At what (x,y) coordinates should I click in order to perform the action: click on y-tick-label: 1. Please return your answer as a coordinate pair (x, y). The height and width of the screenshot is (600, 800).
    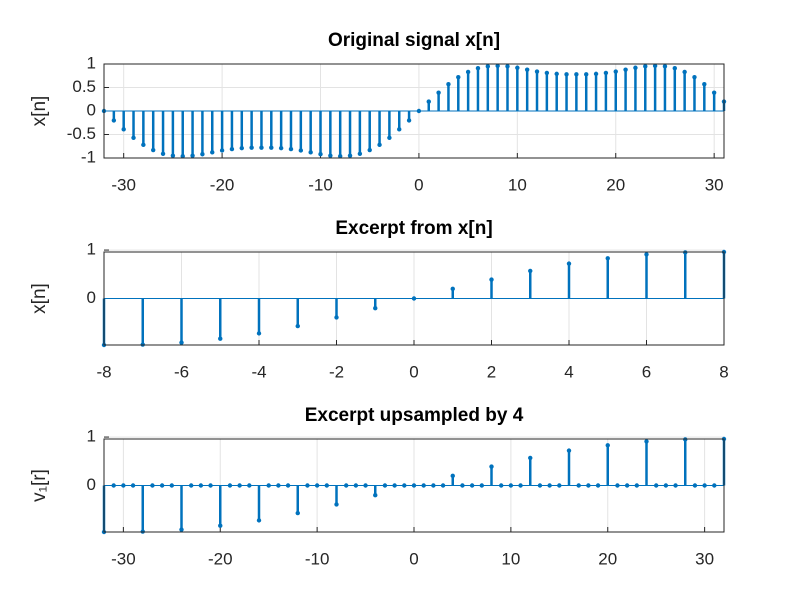
    Looking at the image, I should click on (91, 249).